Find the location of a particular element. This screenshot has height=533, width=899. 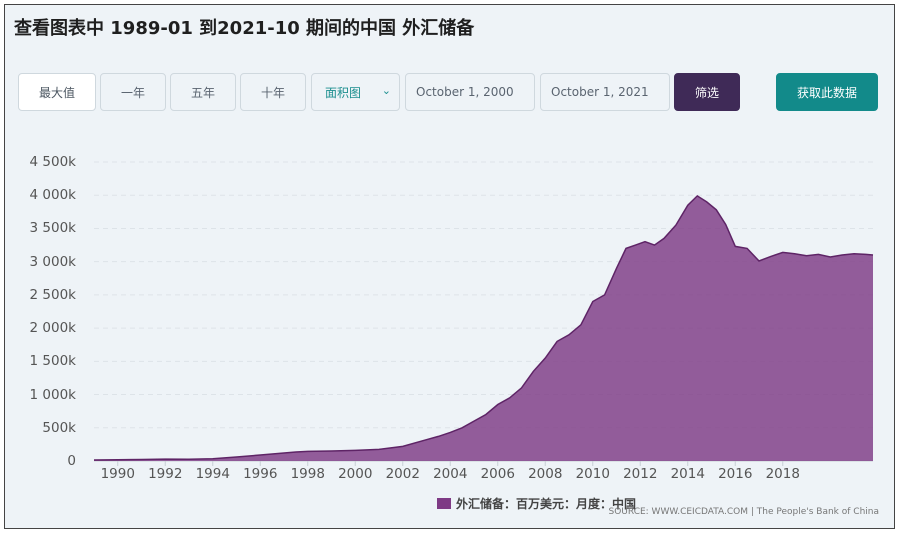

x-tick-label: 1990 is located at coordinates (117, 474).